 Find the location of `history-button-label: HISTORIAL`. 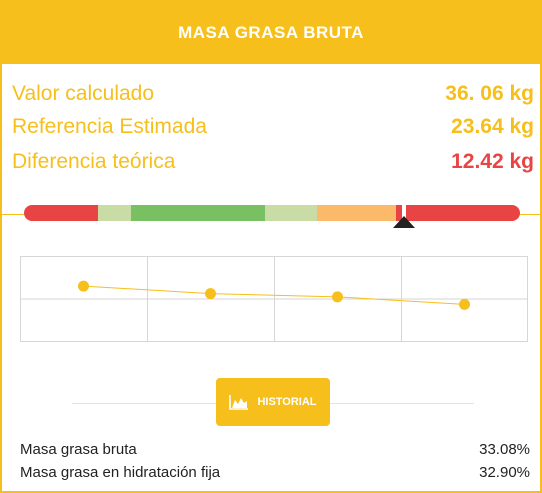

history-button-label: HISTORIAL is located at coordinates (287, 402).